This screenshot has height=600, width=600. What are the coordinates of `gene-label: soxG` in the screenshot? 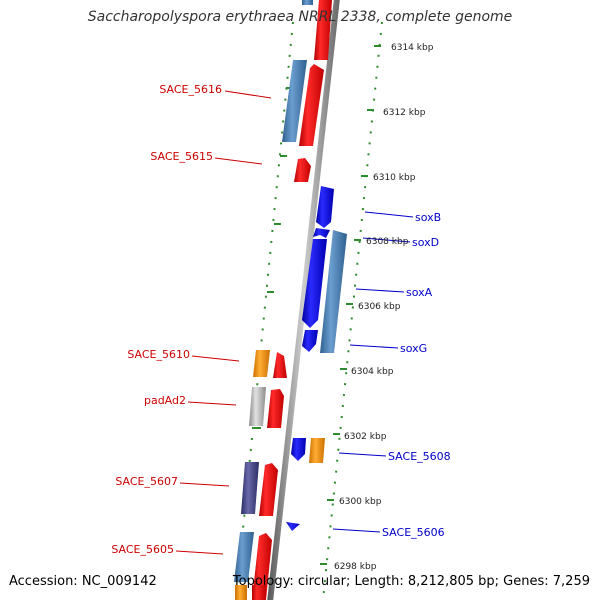 It's located at (413, 348).